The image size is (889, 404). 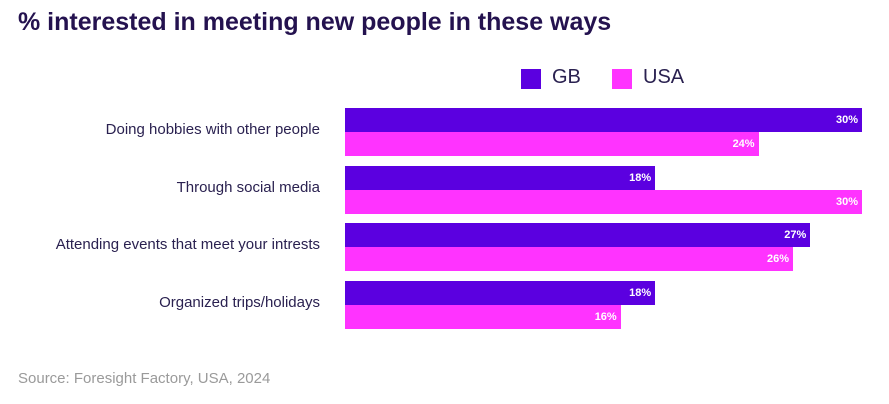 What do you see at coordinates (743, 144) in the screenshot?
I see `data-label: 24%` at bounding box center [743, 144].